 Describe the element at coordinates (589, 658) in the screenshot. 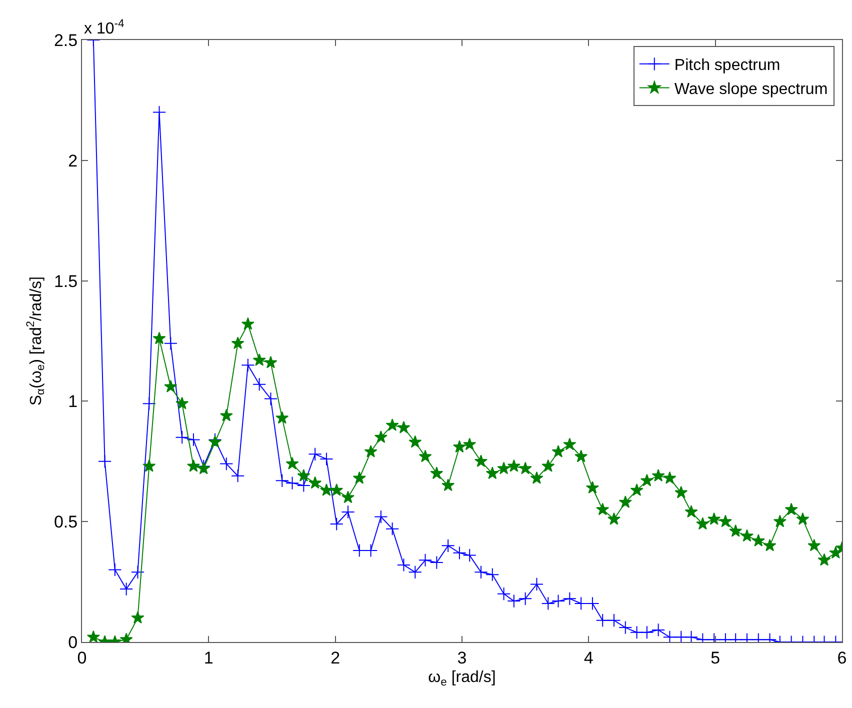

I see `x-tick-label: 4` at that location.